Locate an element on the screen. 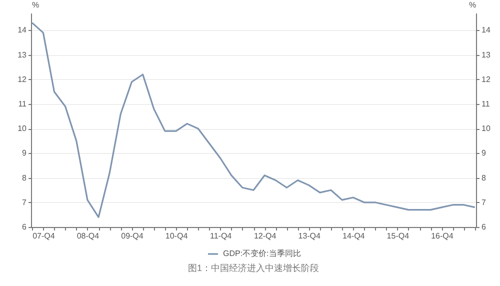 This screenshot has height=286, width=500. y-tick-label: 7 is located at coordinates (25, 202).